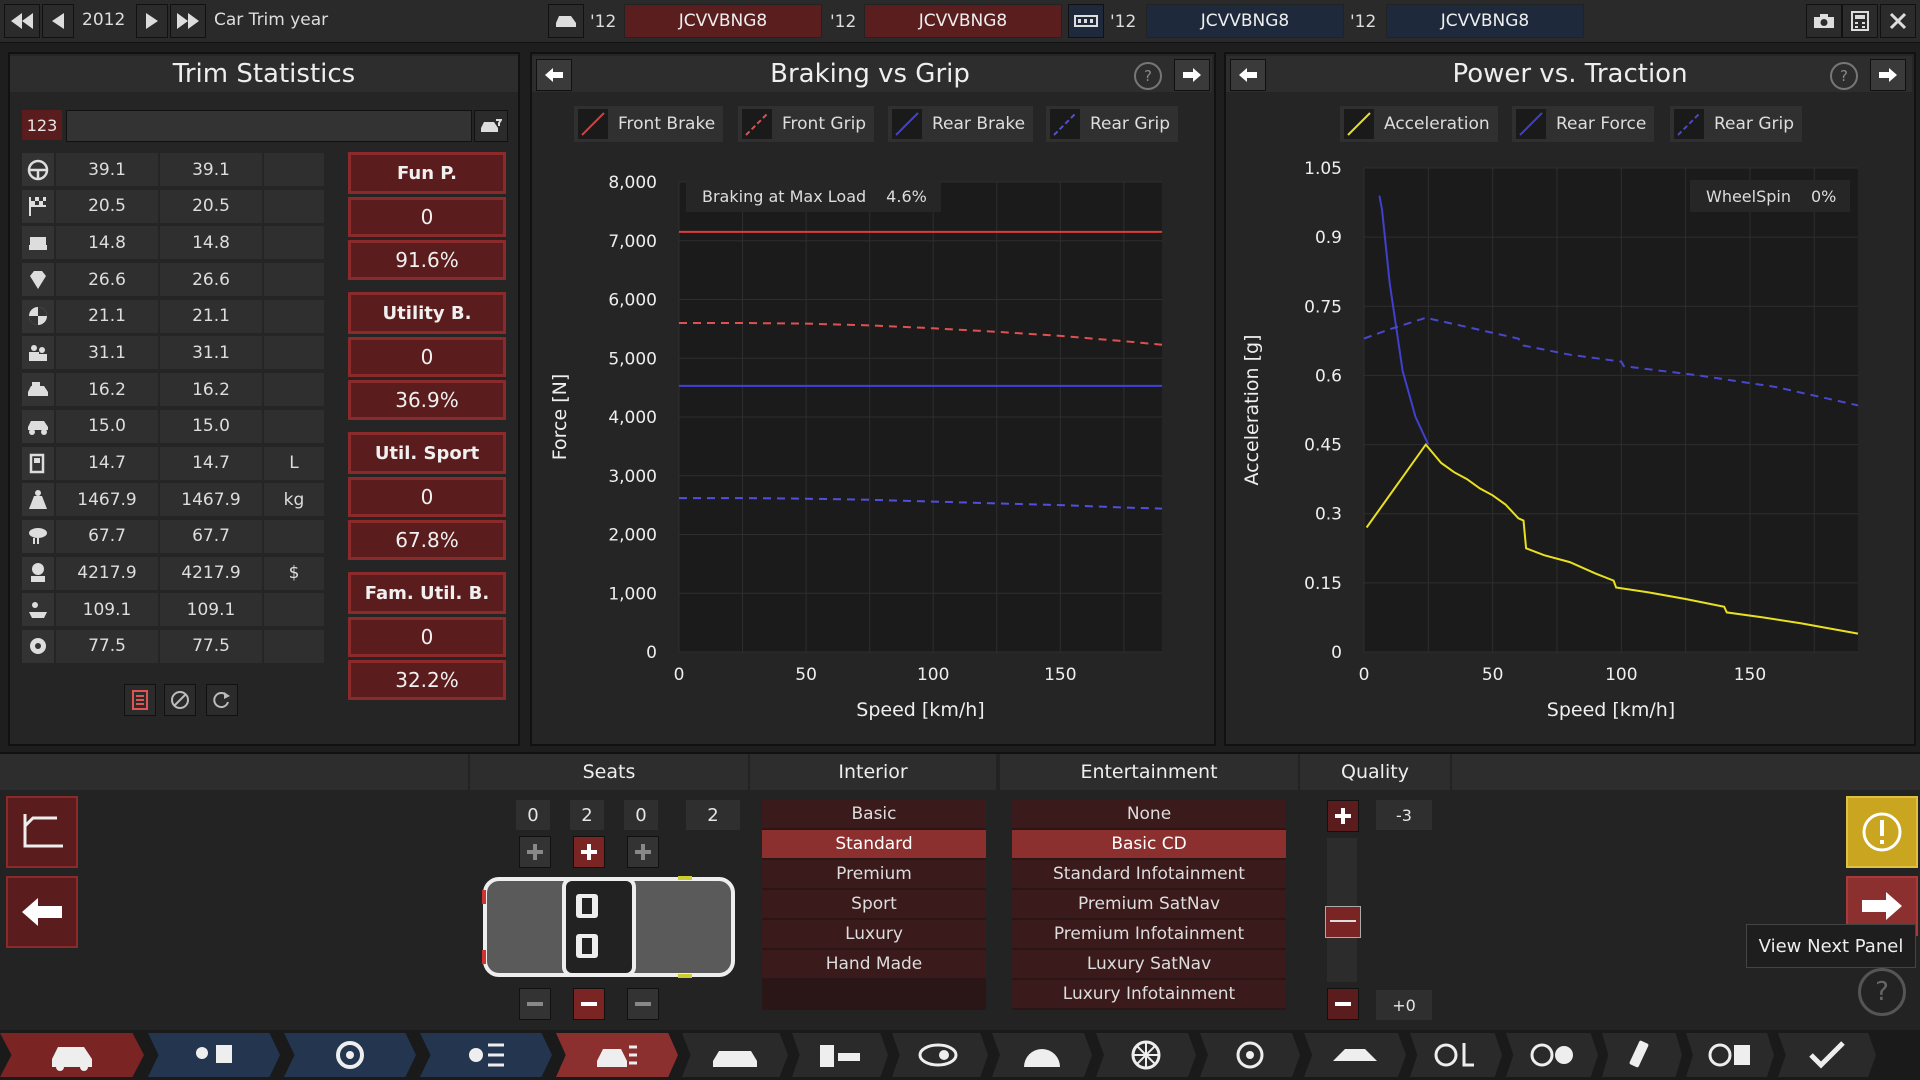 The height and width of the screenshot is (1080, 1920). Describe the element at coordinates (1146, 1055) in the screenshot. I see `wheels-tab` at that location.